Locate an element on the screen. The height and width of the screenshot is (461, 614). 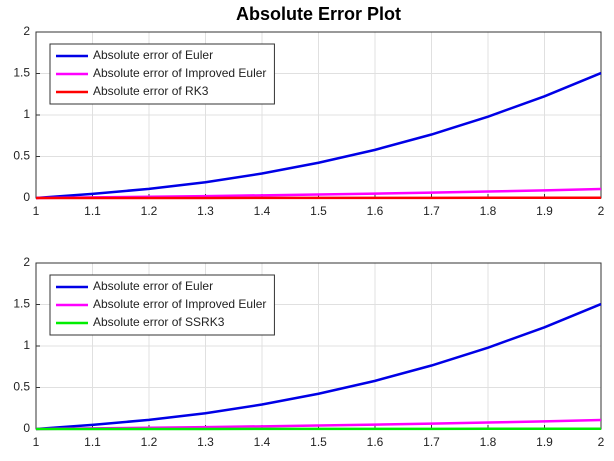
legend-label: Absolute error of SSRK3 is located at coordinates (159, 322).